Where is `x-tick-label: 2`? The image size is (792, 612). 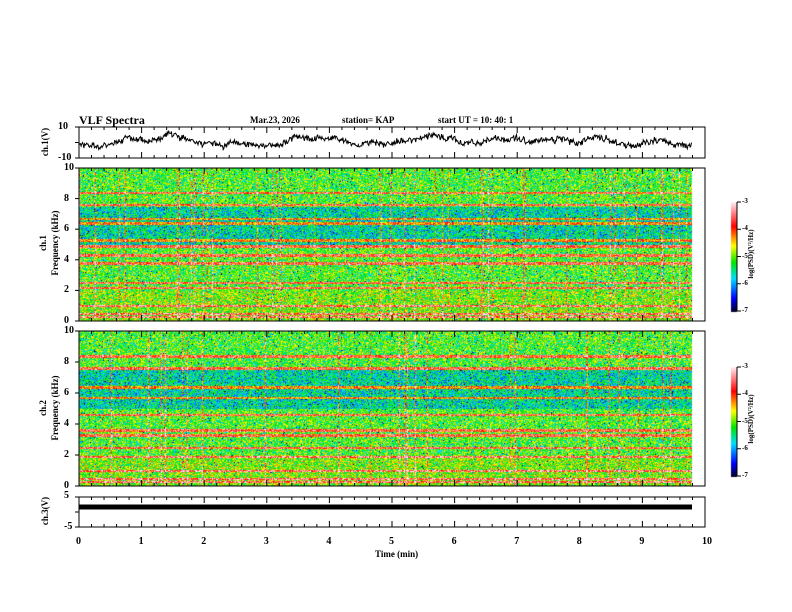
x-tick-label: 2 is located at coordinates (204, 541).